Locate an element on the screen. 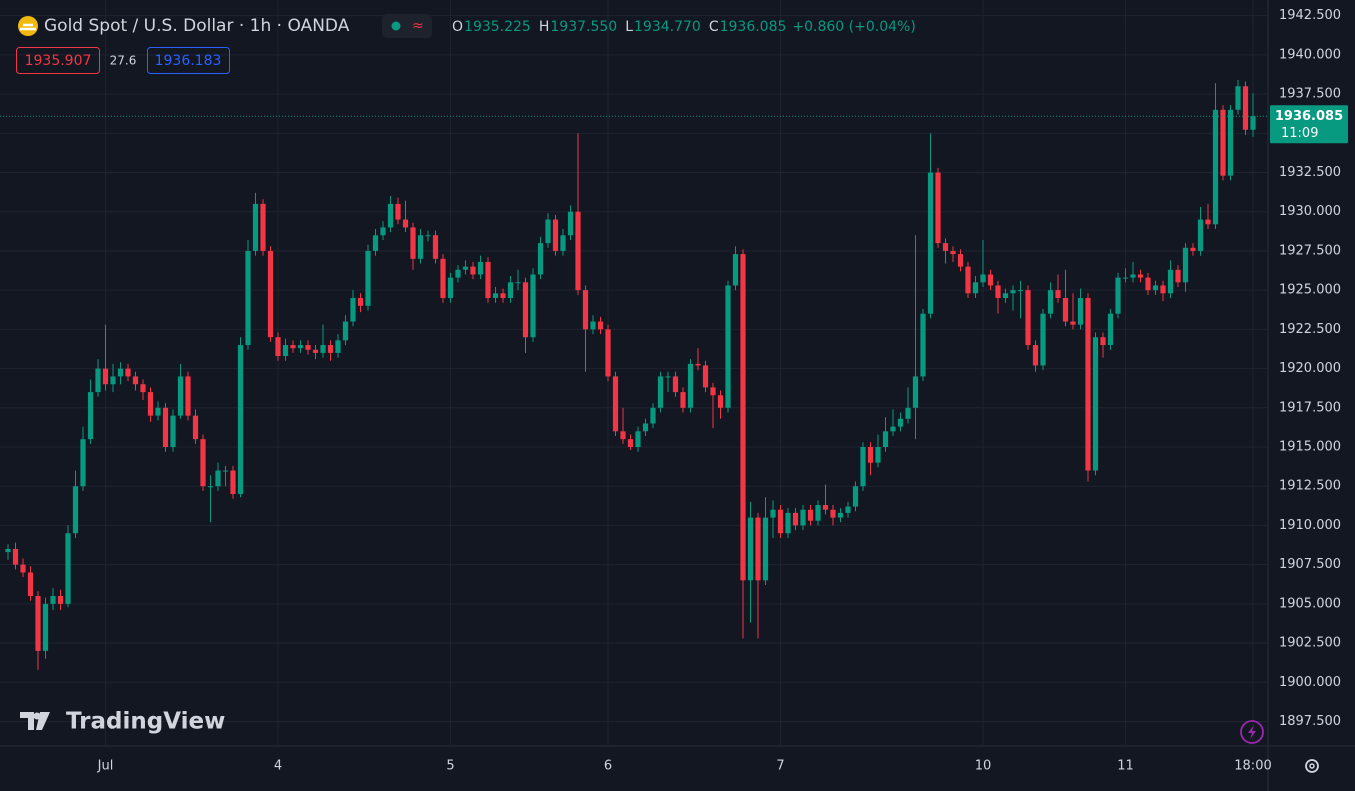 The image size is (1355, 791). y-tick-label: 1912.500 is located at coordinates (1310, 486).